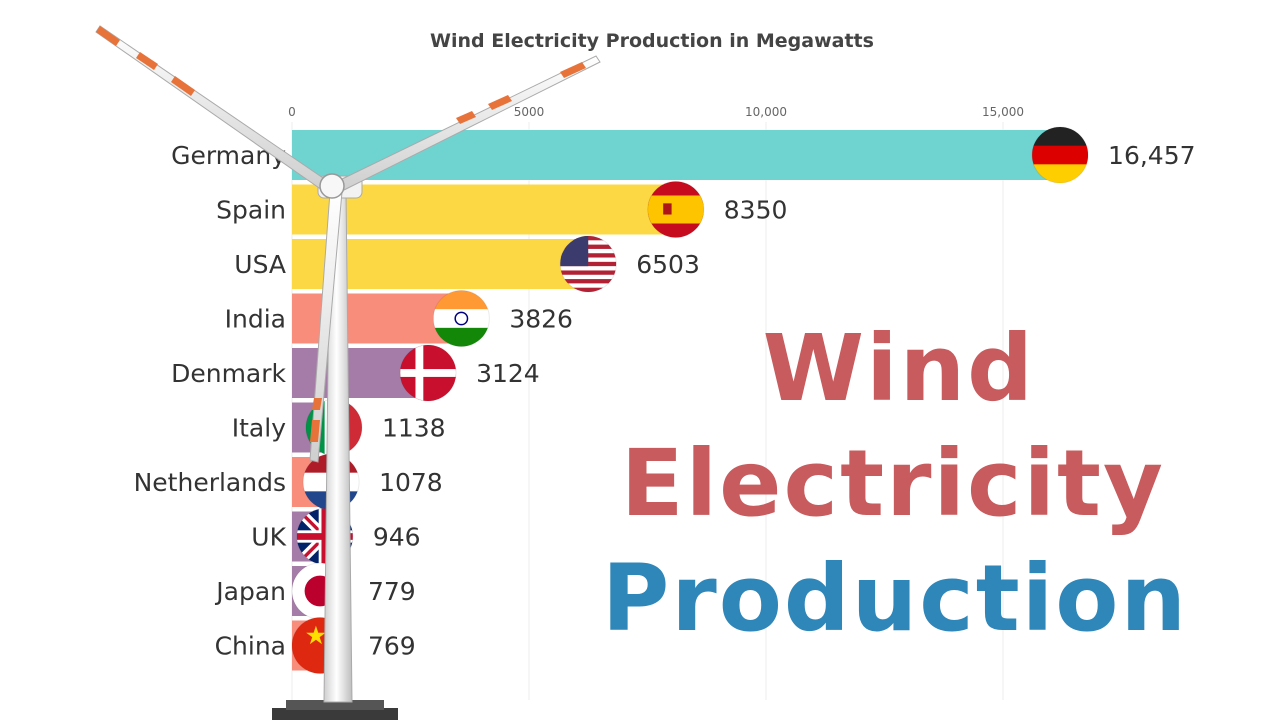 This screenshot has height=720, width=1280. Describe the element at coordinates (656, 112) in the screenshot. I see `x-axis-ticks: 0 5000 10,000 15,000` at that location.